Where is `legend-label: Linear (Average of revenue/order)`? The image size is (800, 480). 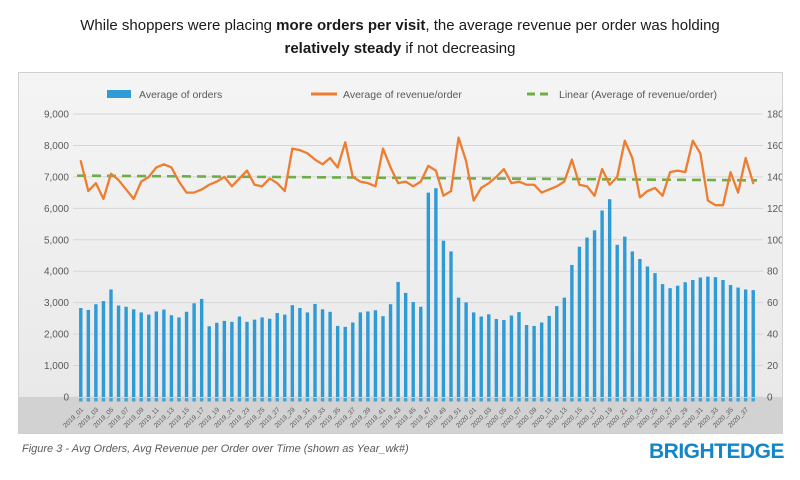 legend-label: Linear (Average of revenue/order) is located at coordinates (638, 95).